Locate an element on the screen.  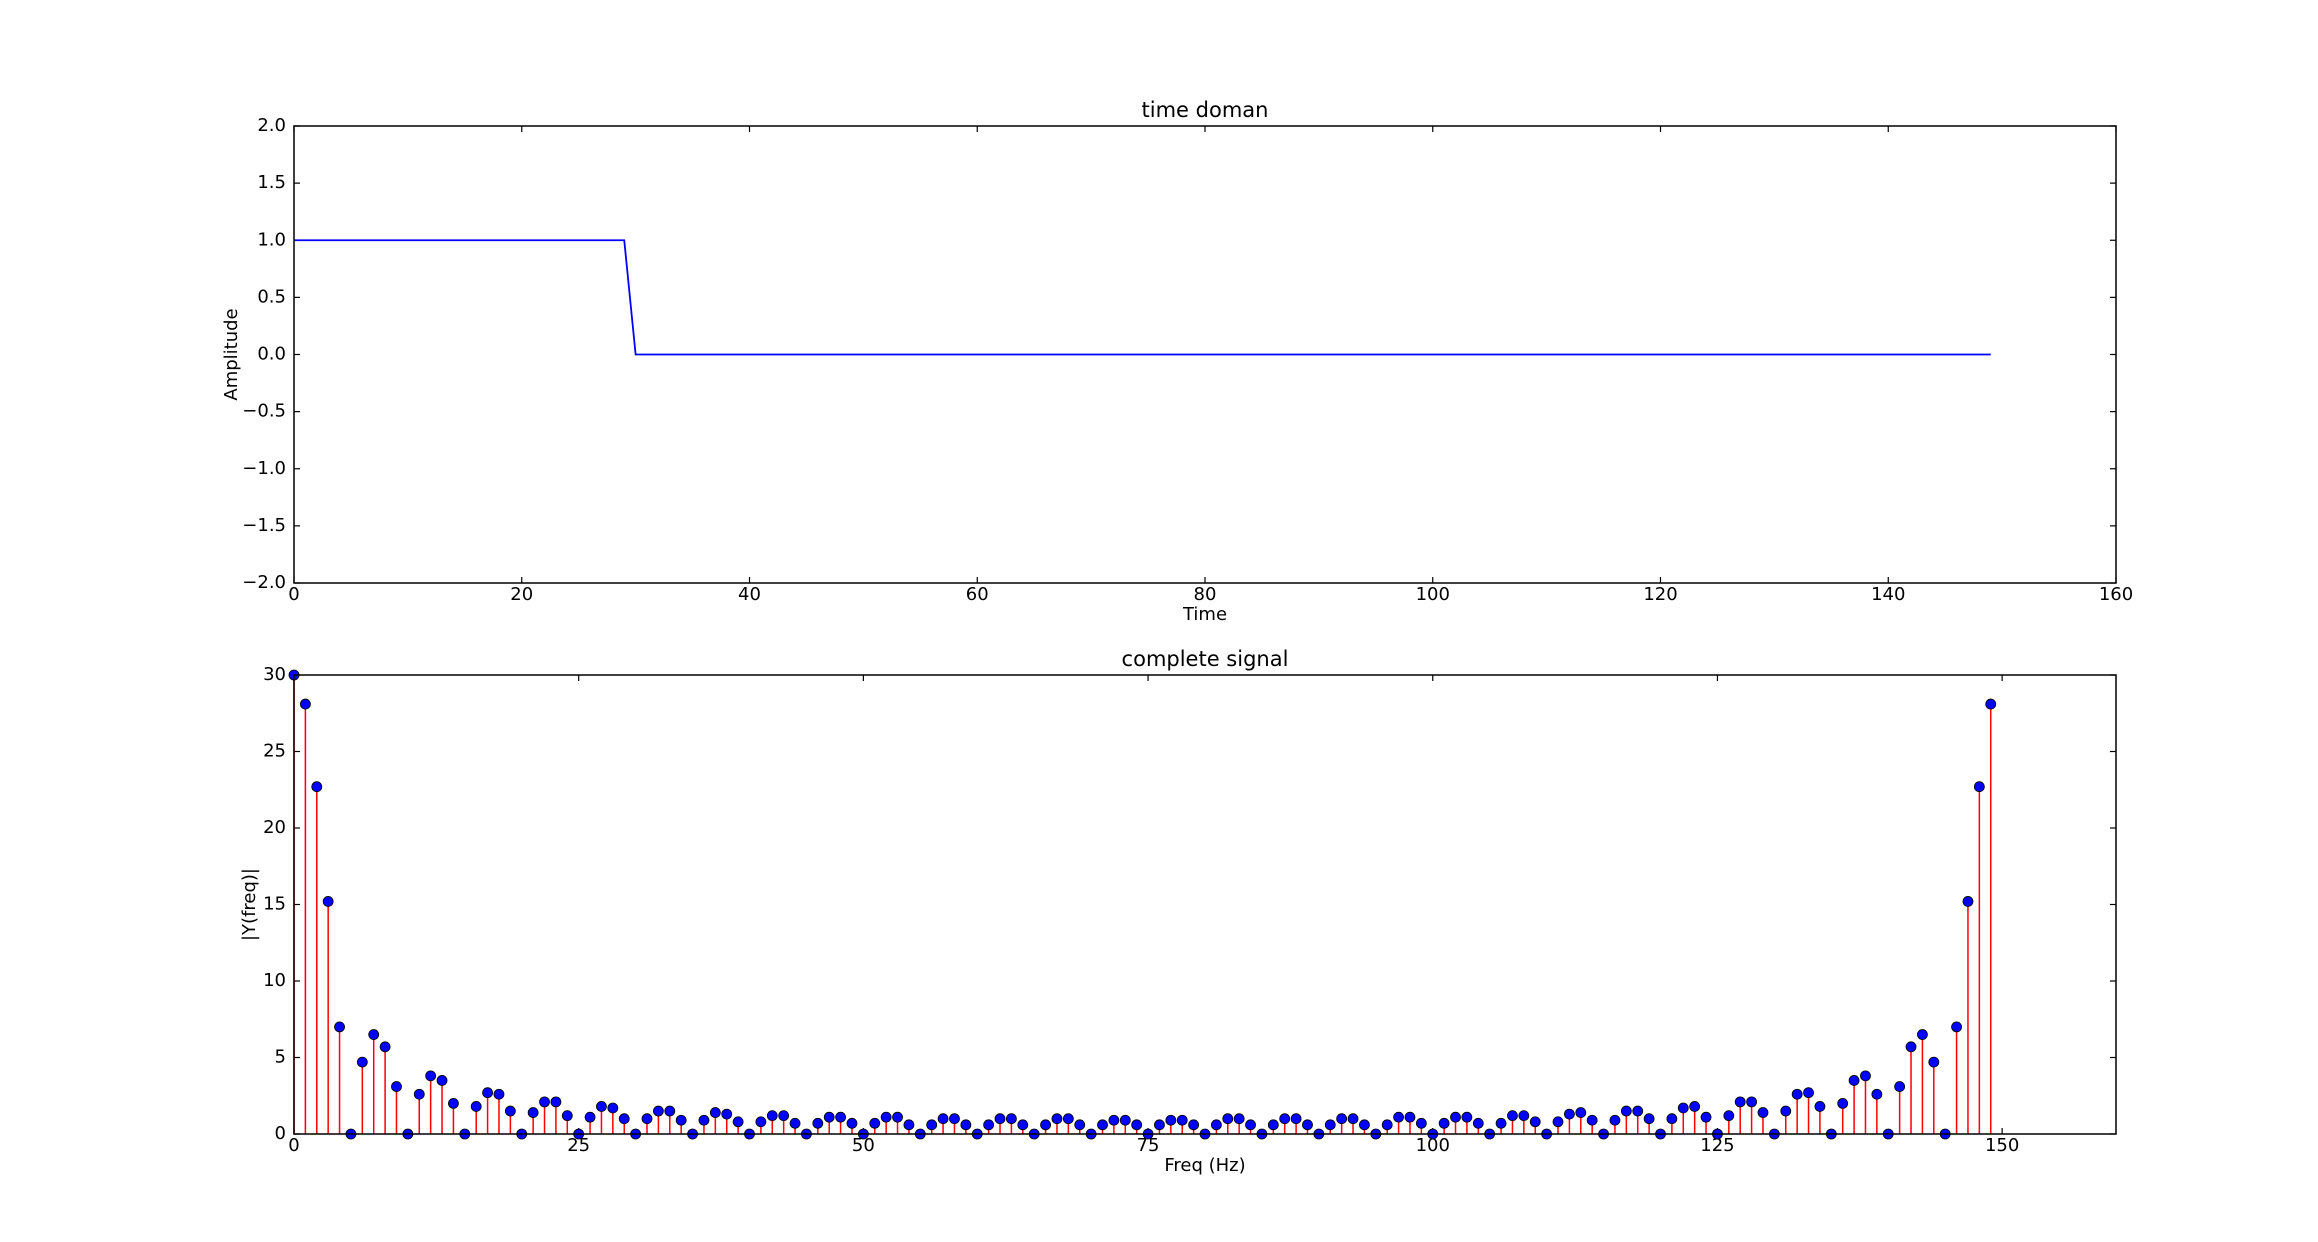
y-tick-label: 1.0 is located at coordinates (271, 239).